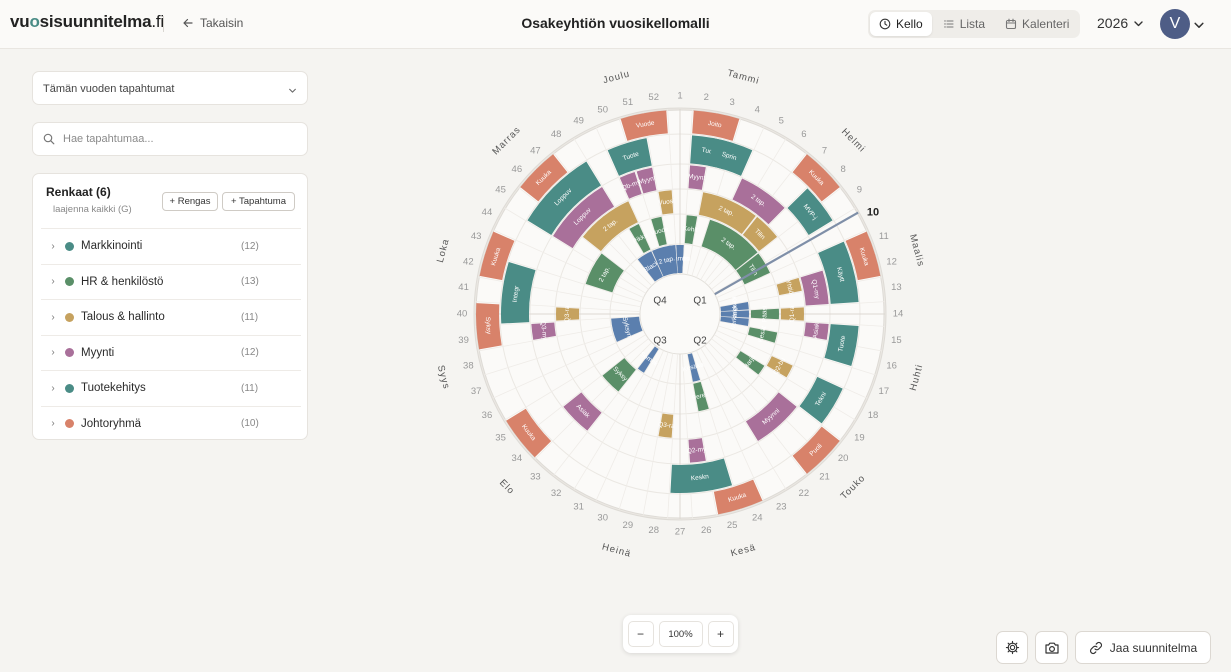 This screenshot has height=672, width=1231. I want to click on week-number-label: 3, so click(732, 102).